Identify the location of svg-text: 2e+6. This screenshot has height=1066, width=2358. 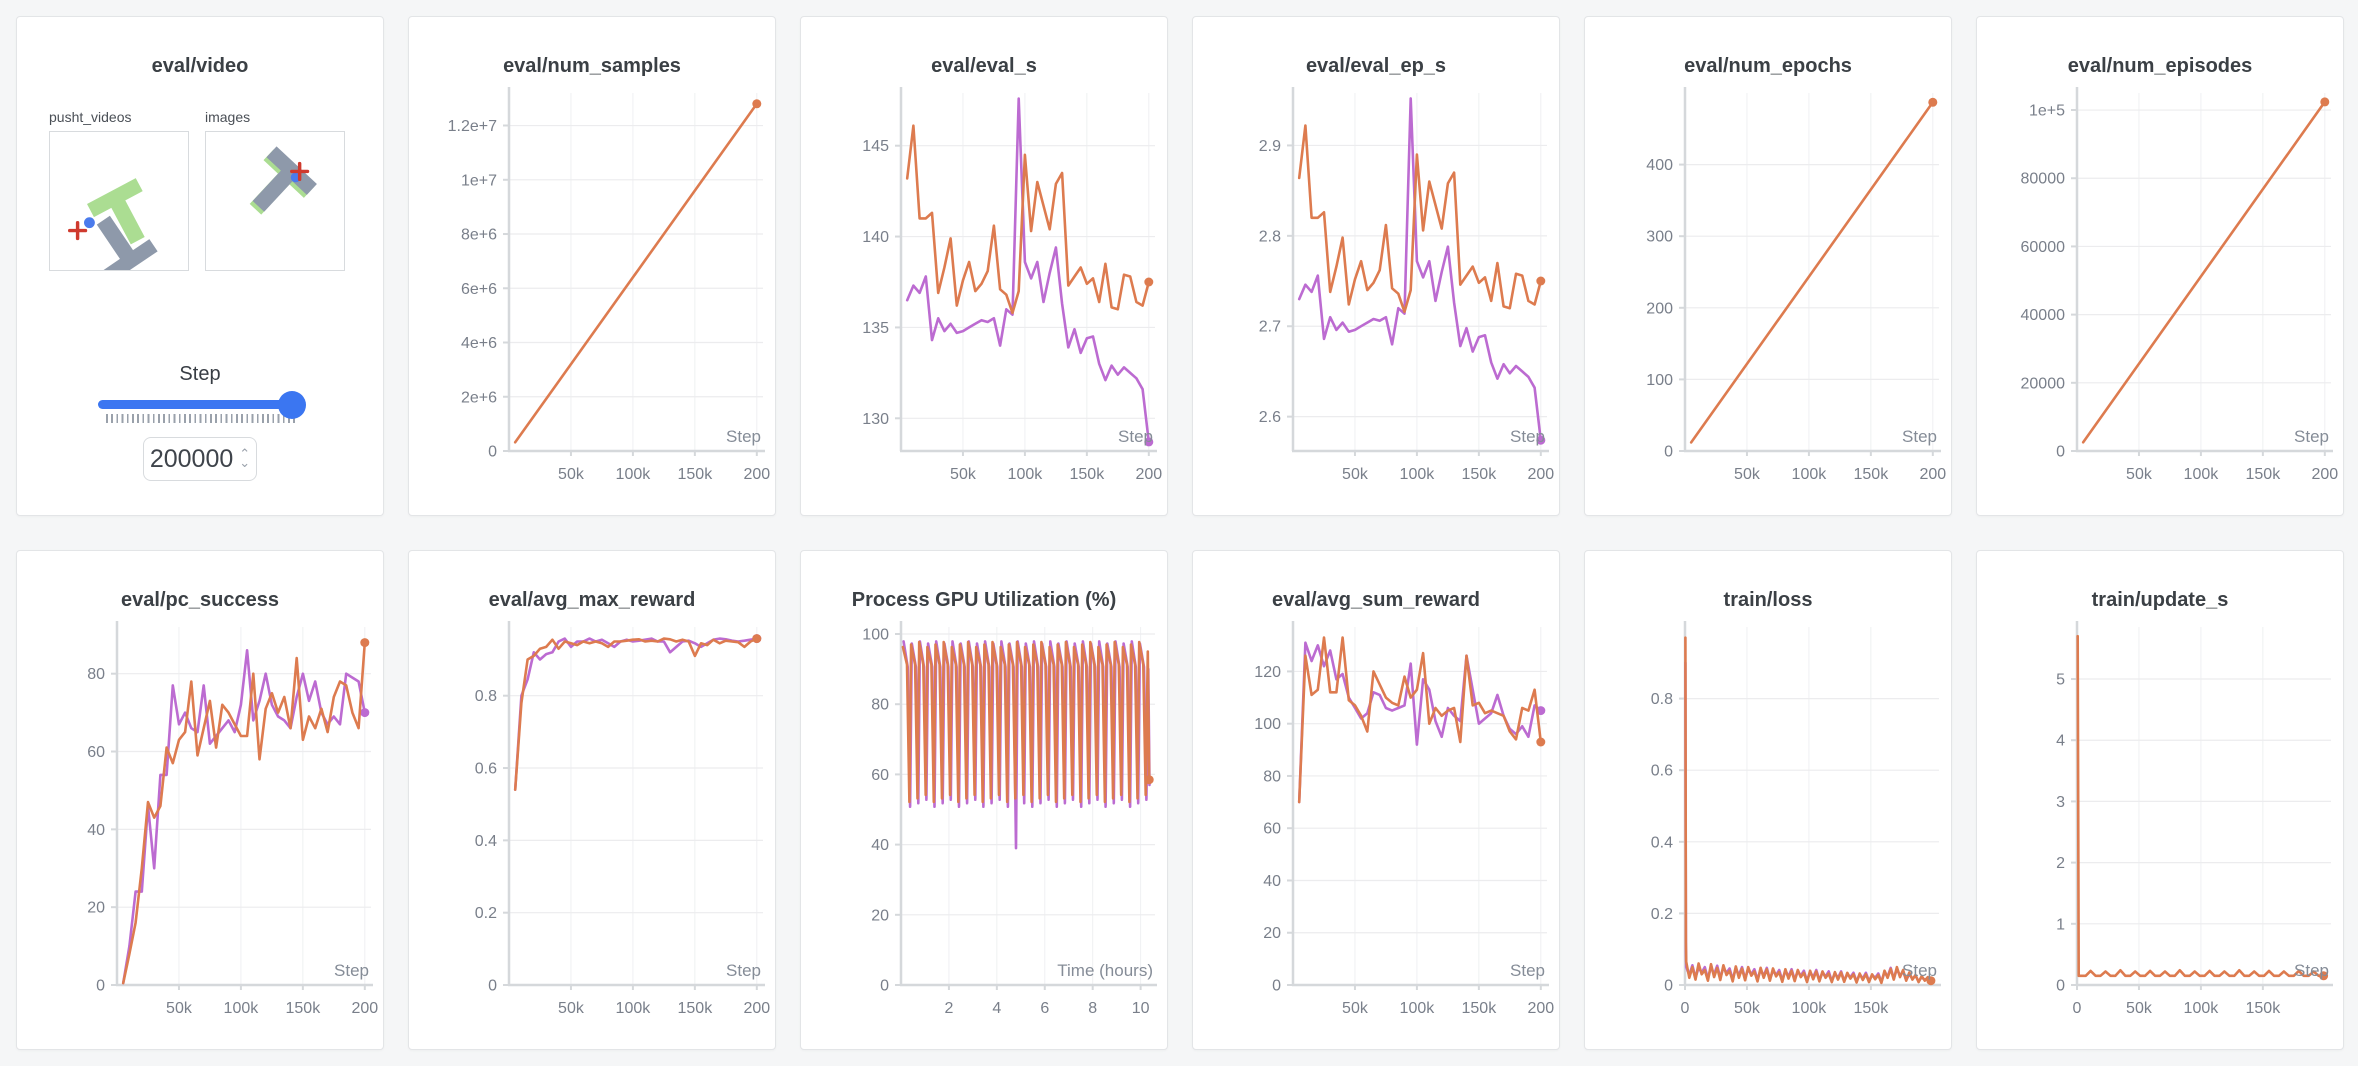
(479, 397).